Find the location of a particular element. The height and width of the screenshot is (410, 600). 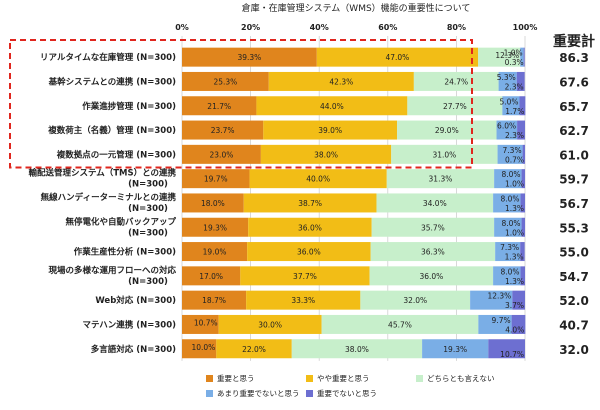

x-tick-label: 0% is located at coordinates (182, 27).